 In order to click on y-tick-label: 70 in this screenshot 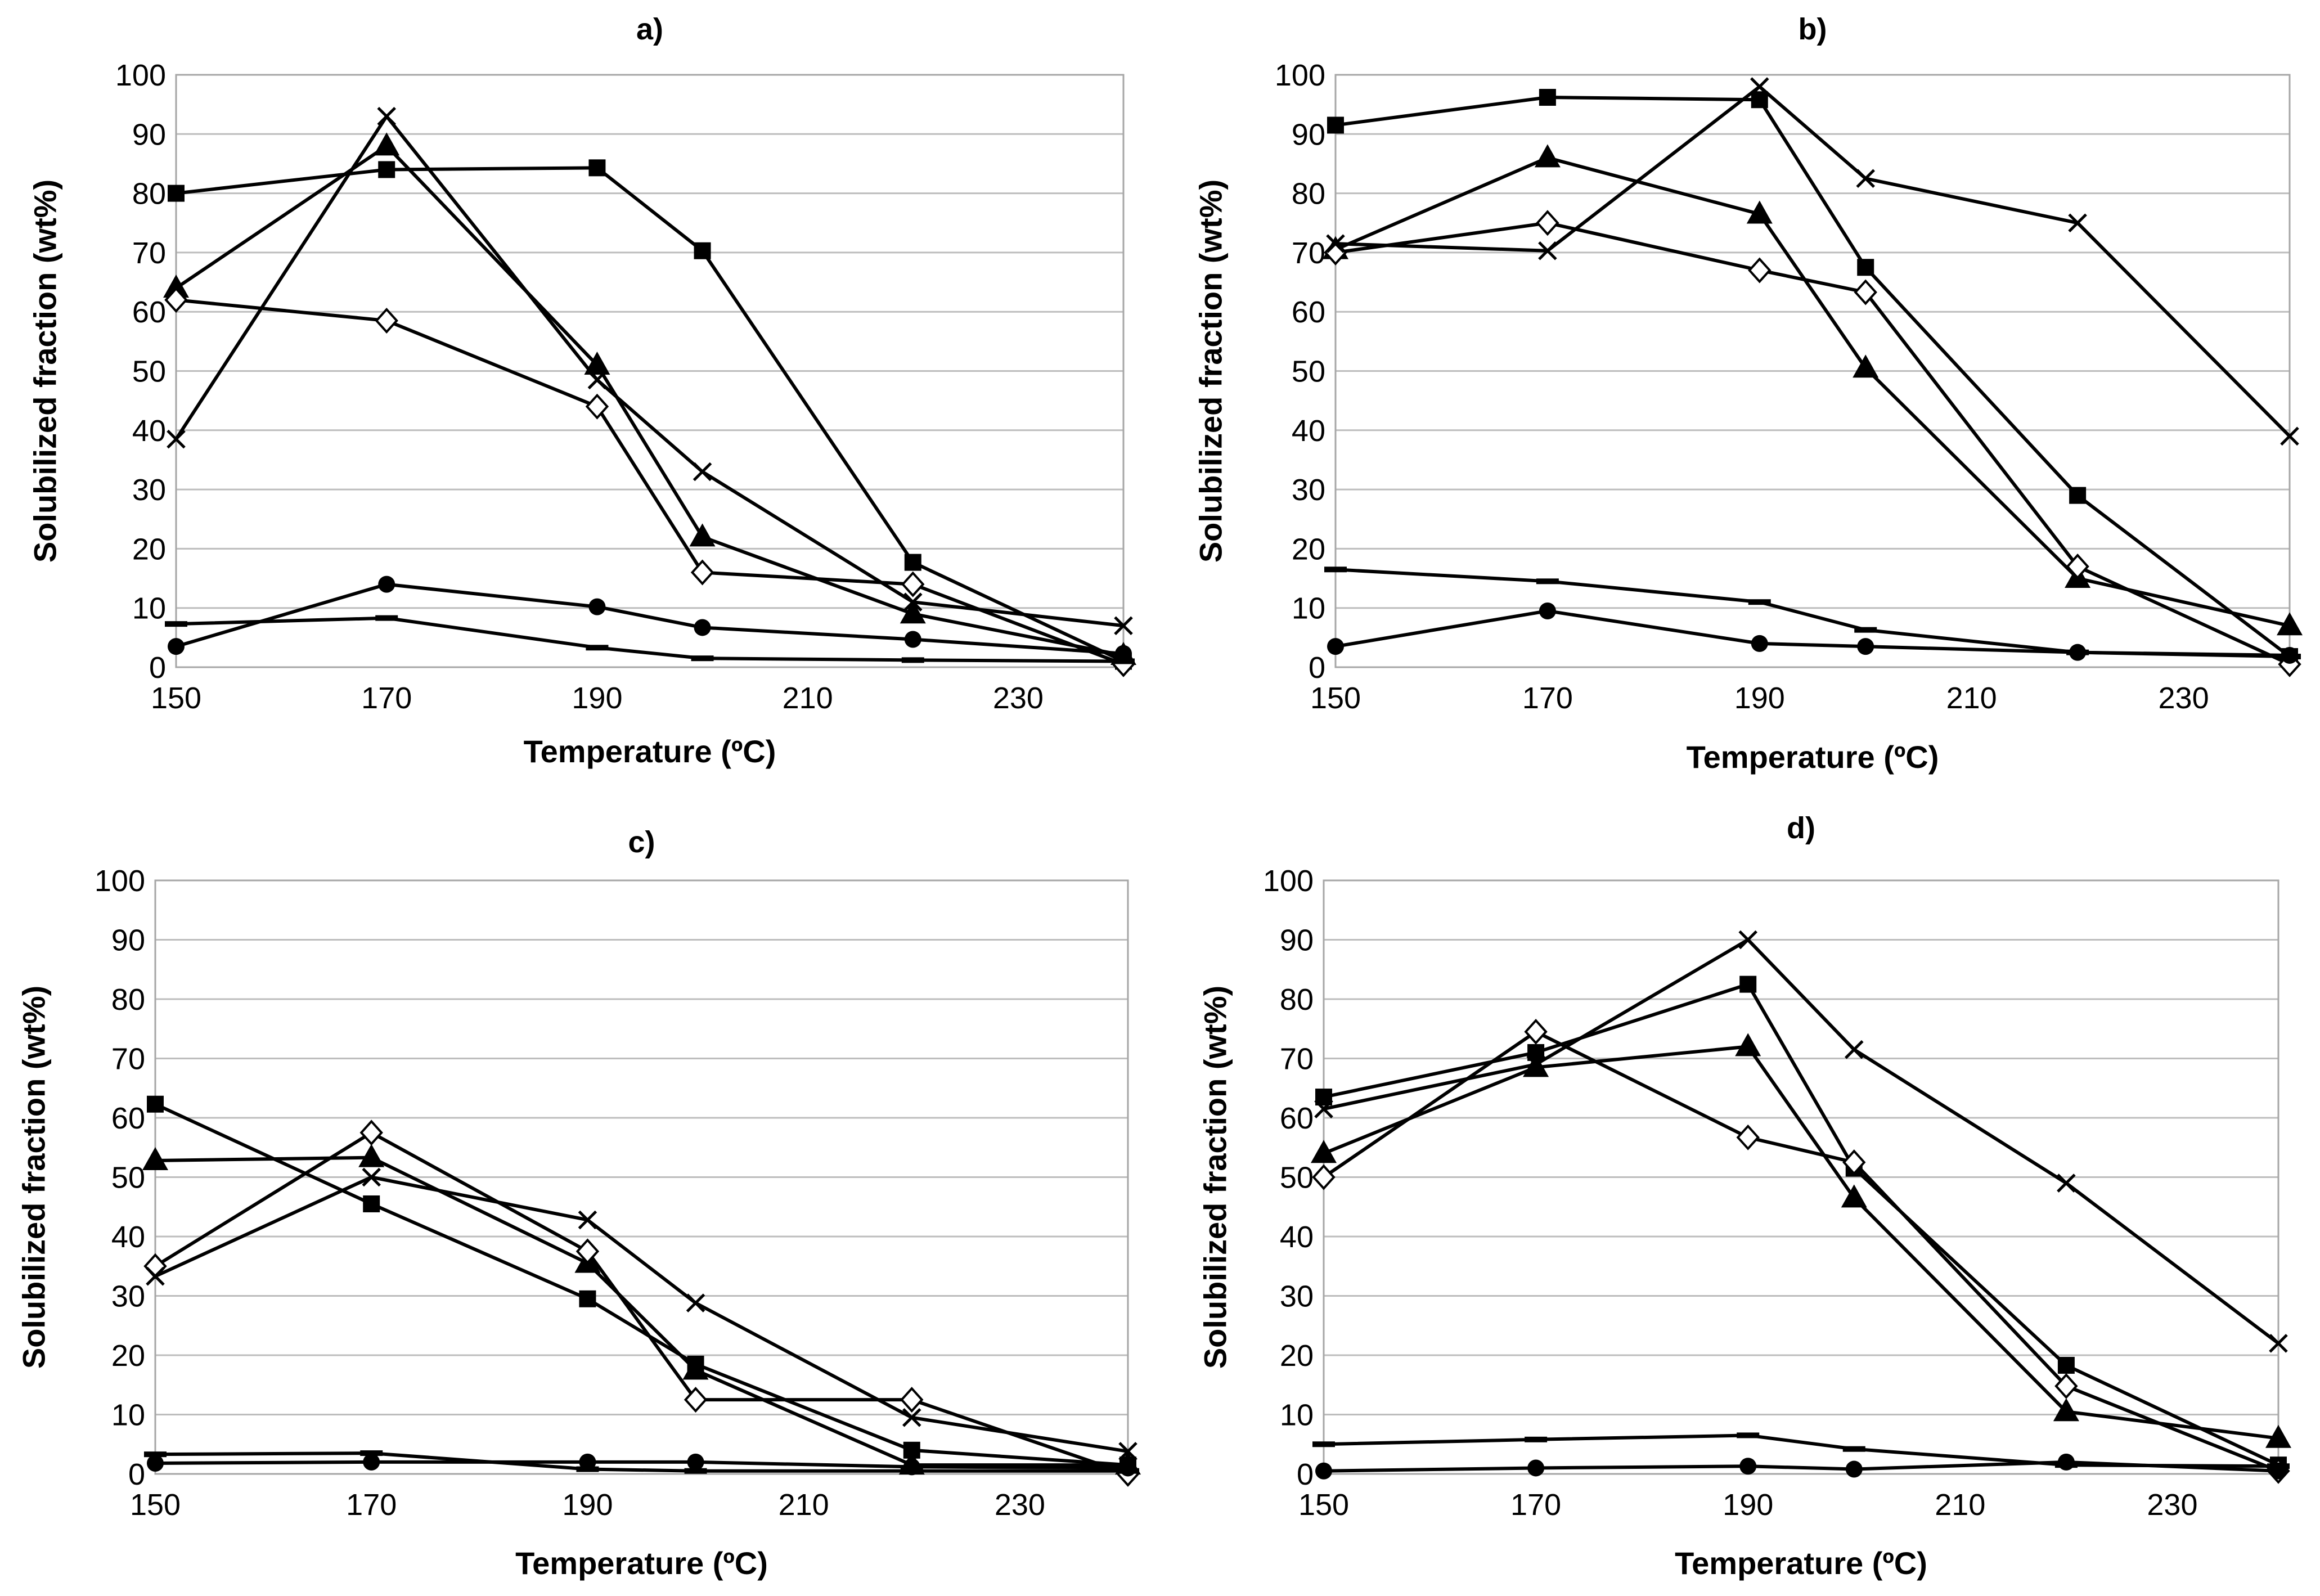, I will do `click(1308, 253)`.